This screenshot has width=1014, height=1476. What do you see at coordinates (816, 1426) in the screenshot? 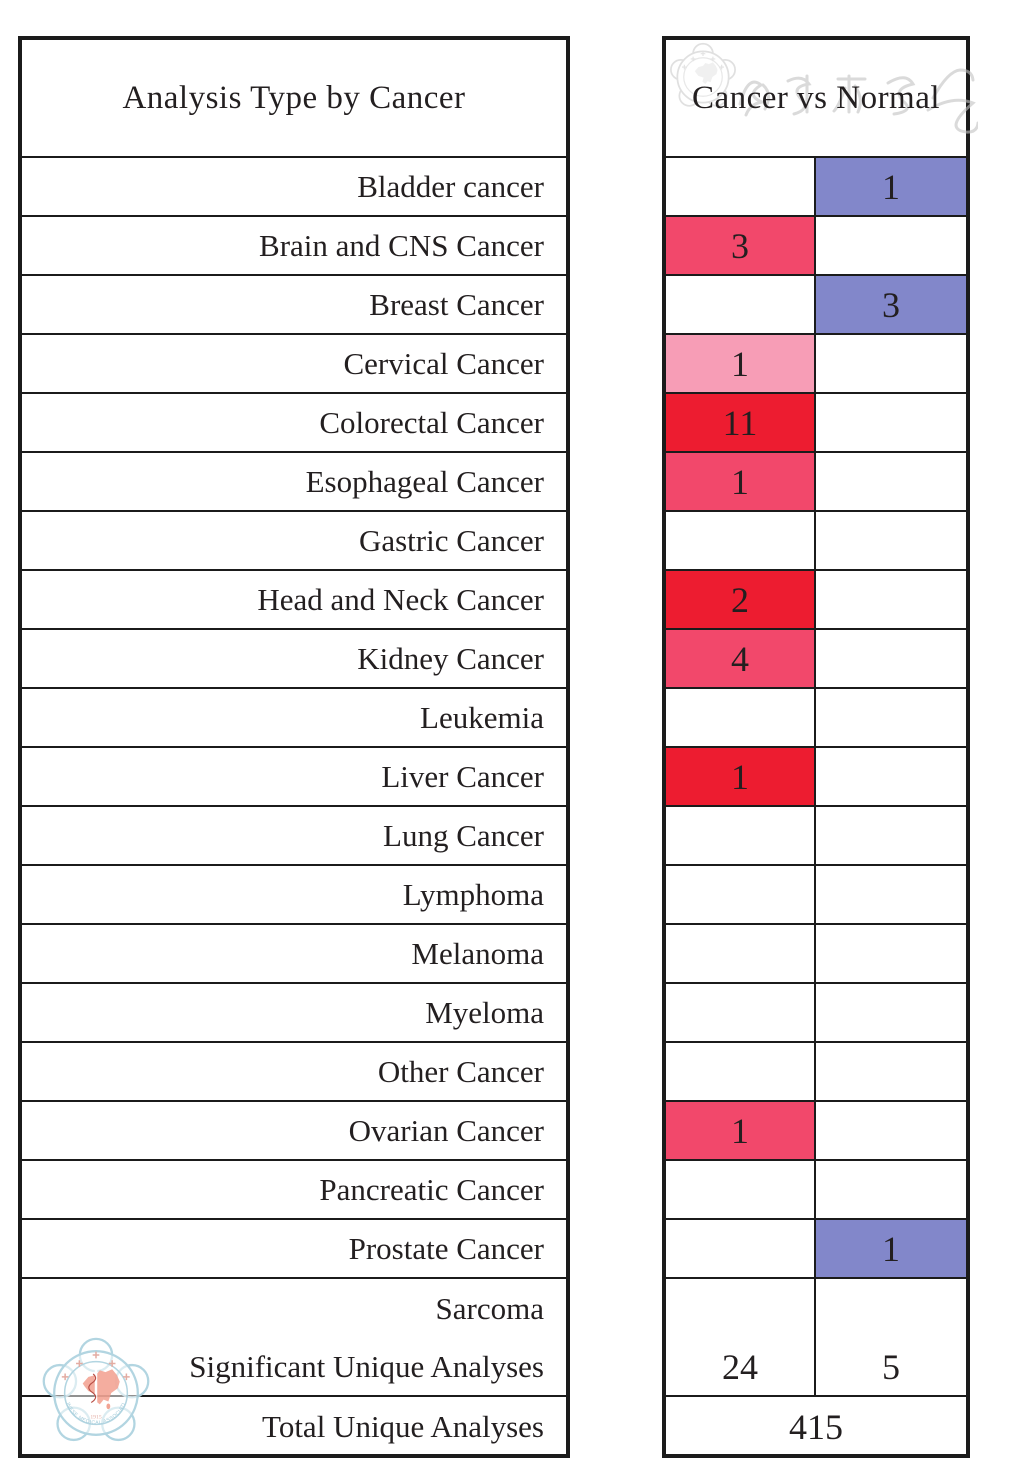
I see `total-count-row: 415` at bounding box center [816, 1426].